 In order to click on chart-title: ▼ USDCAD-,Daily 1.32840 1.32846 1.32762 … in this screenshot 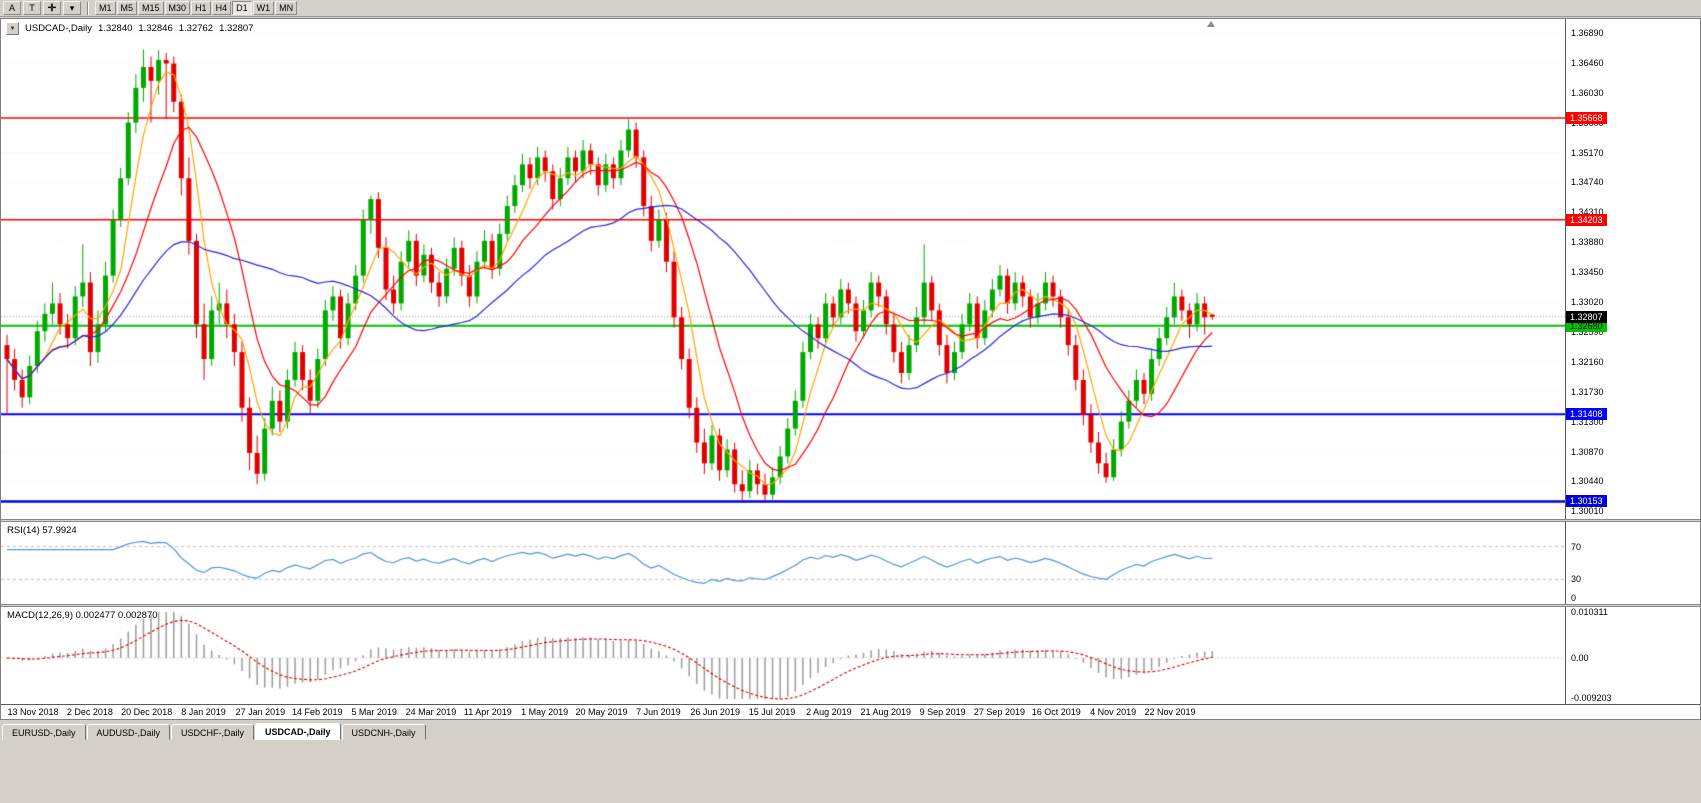, I will do `click(129, 28)`.